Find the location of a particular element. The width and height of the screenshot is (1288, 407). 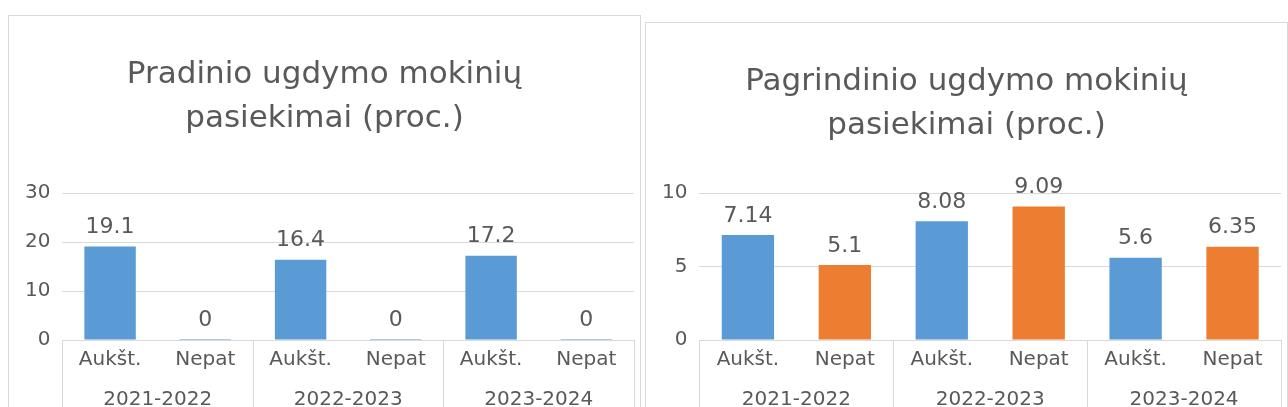

data-label: 6.35 is located at coordinates (1233, 226).